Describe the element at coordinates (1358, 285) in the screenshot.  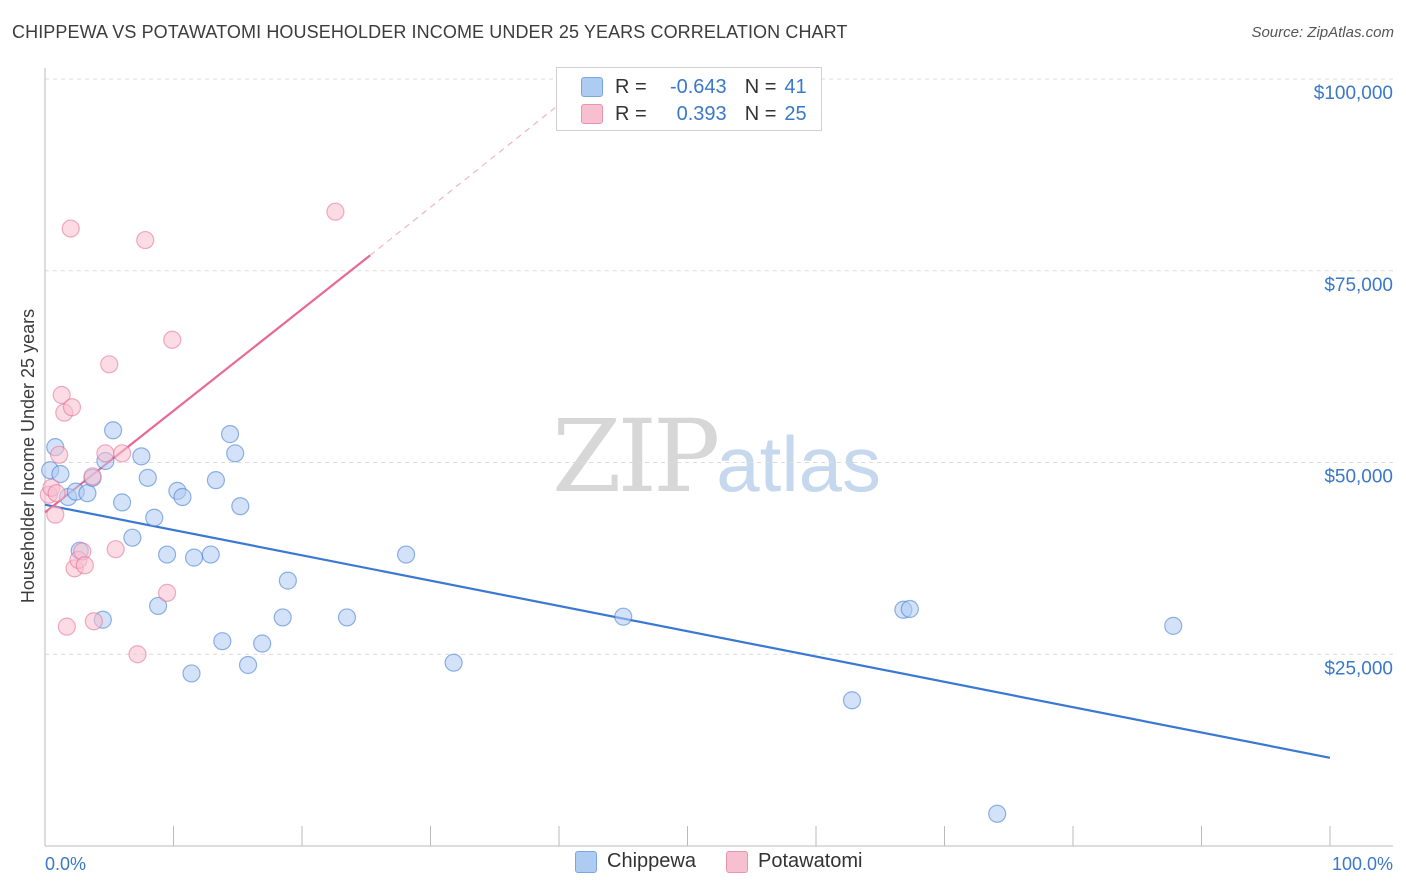
I see `y-tick-label: $75,000` at that location.